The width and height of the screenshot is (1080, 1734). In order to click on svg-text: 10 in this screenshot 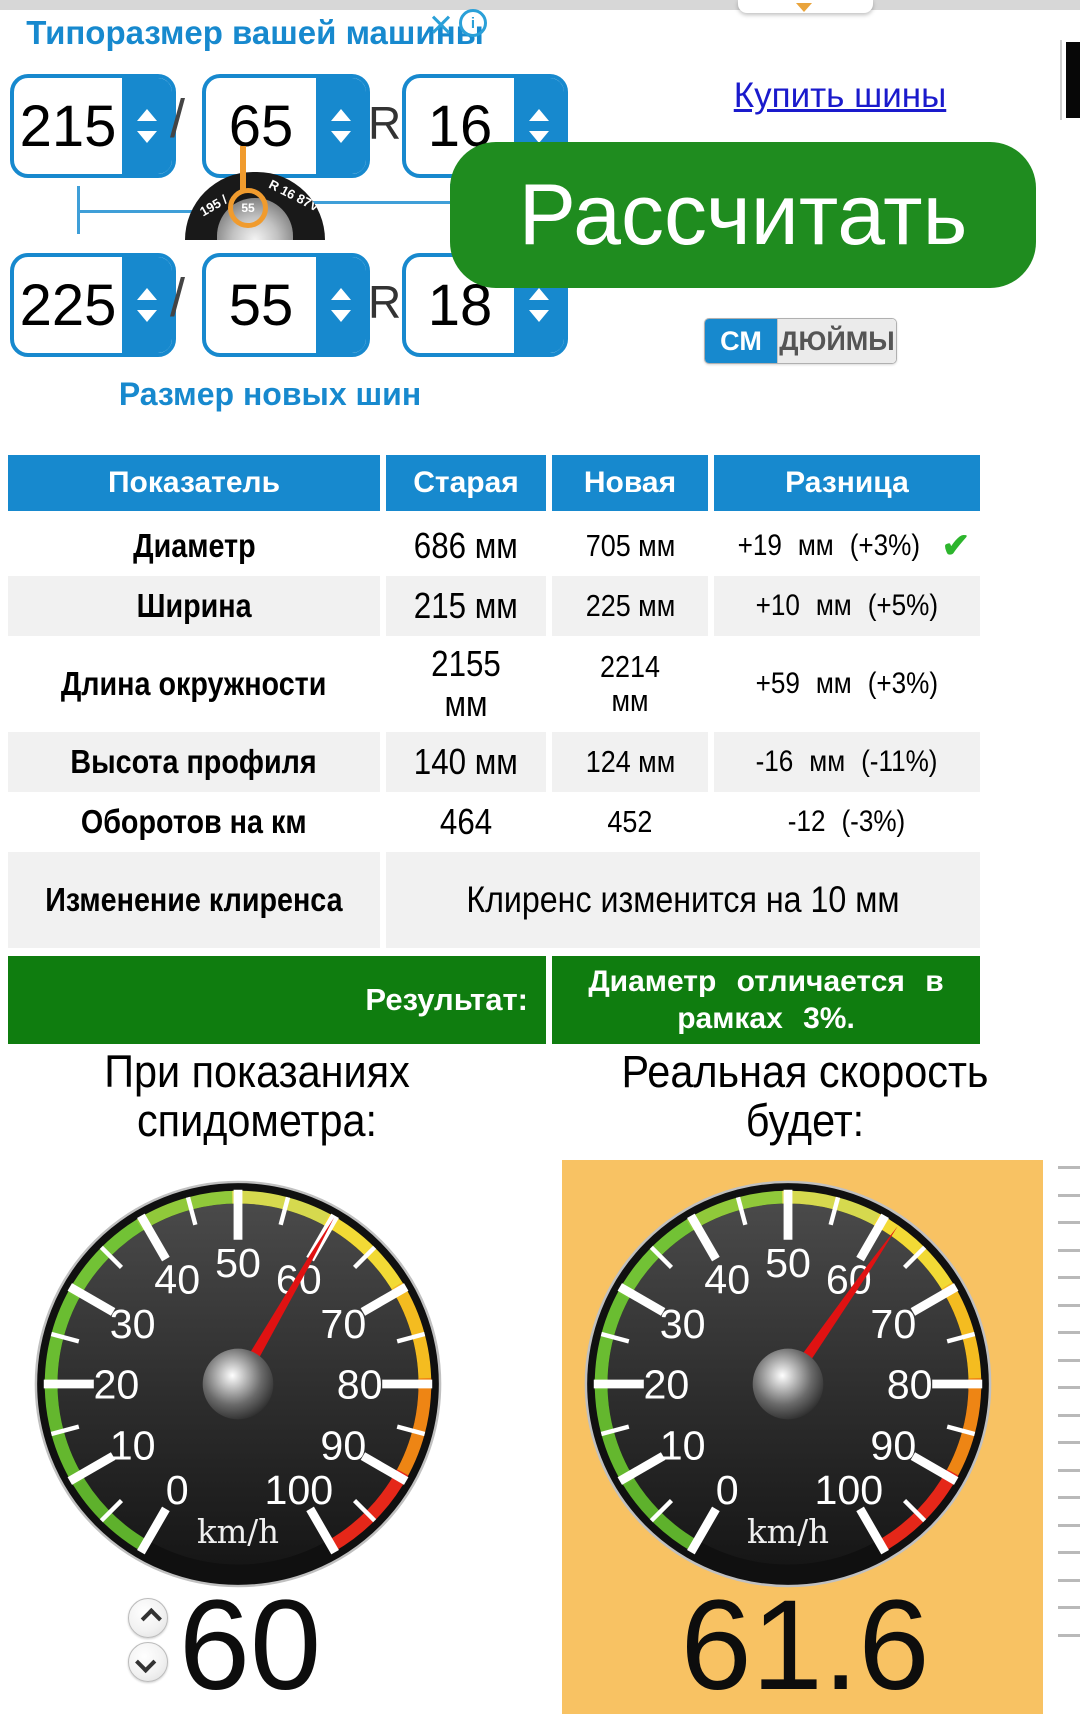, I will do `click(133, 1446)`.